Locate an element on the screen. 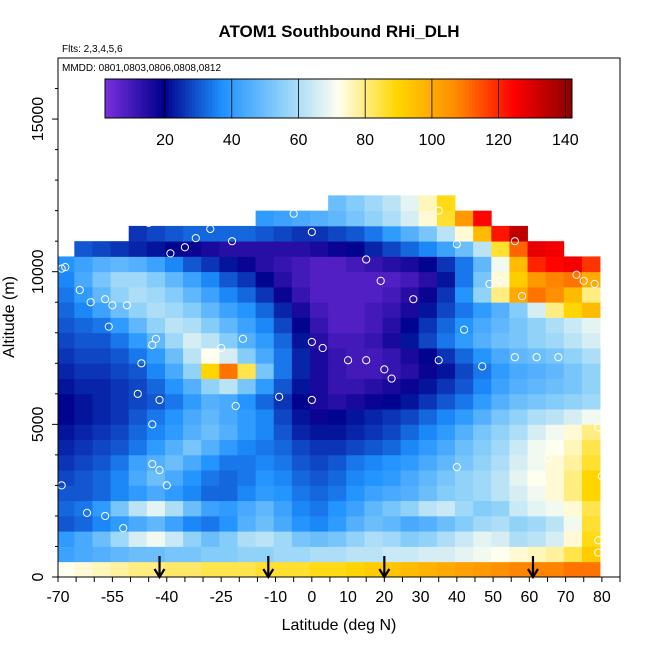 The height and width of the screenshot is (650, 650). colorbar-tick-label: 20 is located at coordinates (165, 140).